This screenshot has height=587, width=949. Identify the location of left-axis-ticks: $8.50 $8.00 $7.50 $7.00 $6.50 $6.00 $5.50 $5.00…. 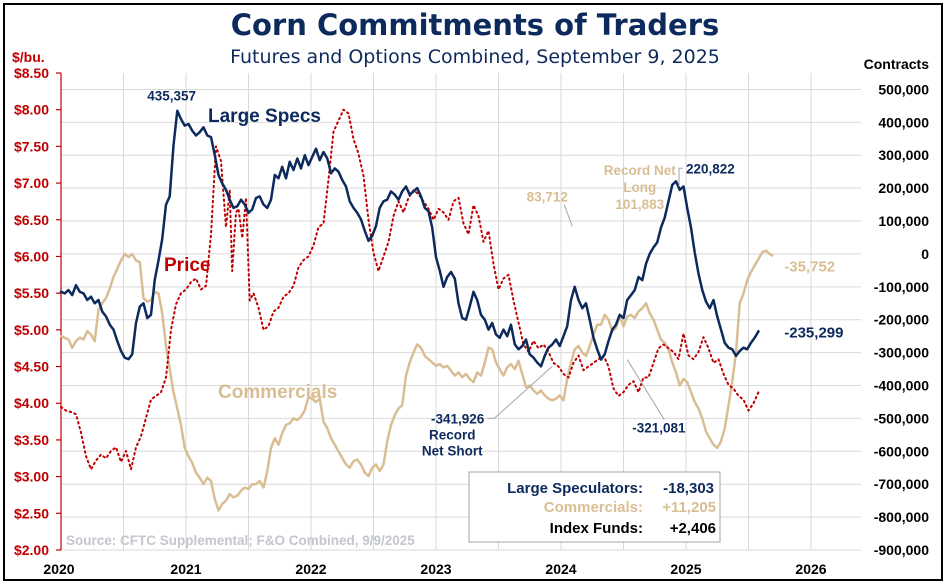
(37, 311).